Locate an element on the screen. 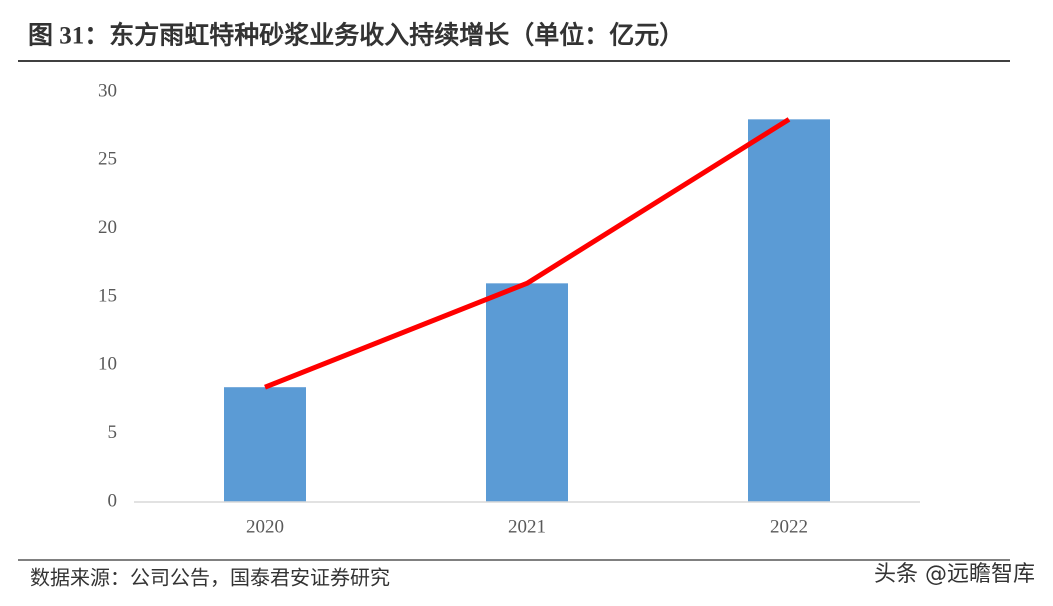 The width and height of the screenshot is (1053, 606). x-tick-label: 2022 is located at coordinates (789, 526).